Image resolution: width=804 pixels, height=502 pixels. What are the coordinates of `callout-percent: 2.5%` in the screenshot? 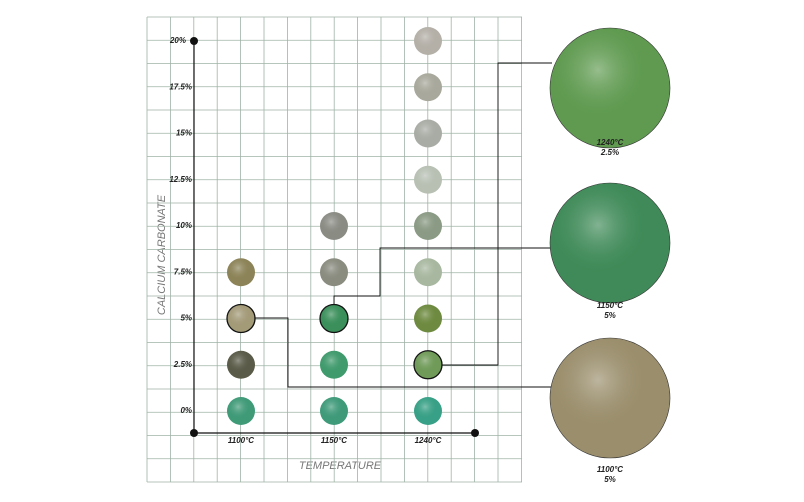 It's located at (609, 152).